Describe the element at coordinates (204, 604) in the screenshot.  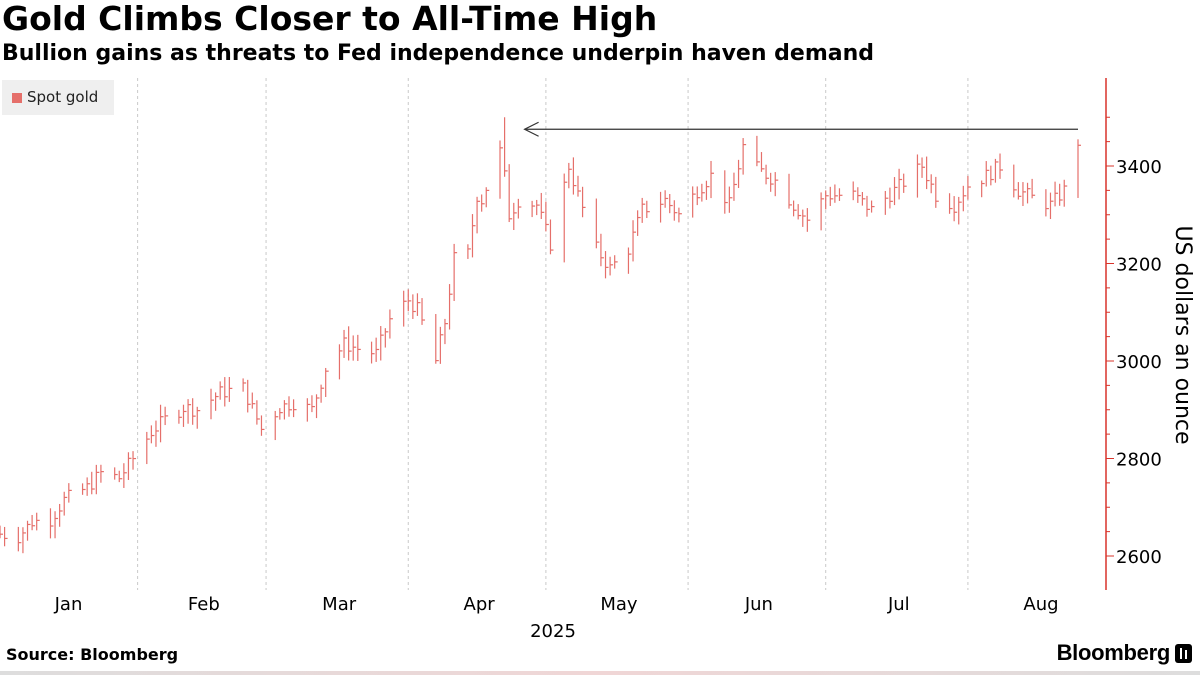
I see `x-tick-label: Feb` at that location.